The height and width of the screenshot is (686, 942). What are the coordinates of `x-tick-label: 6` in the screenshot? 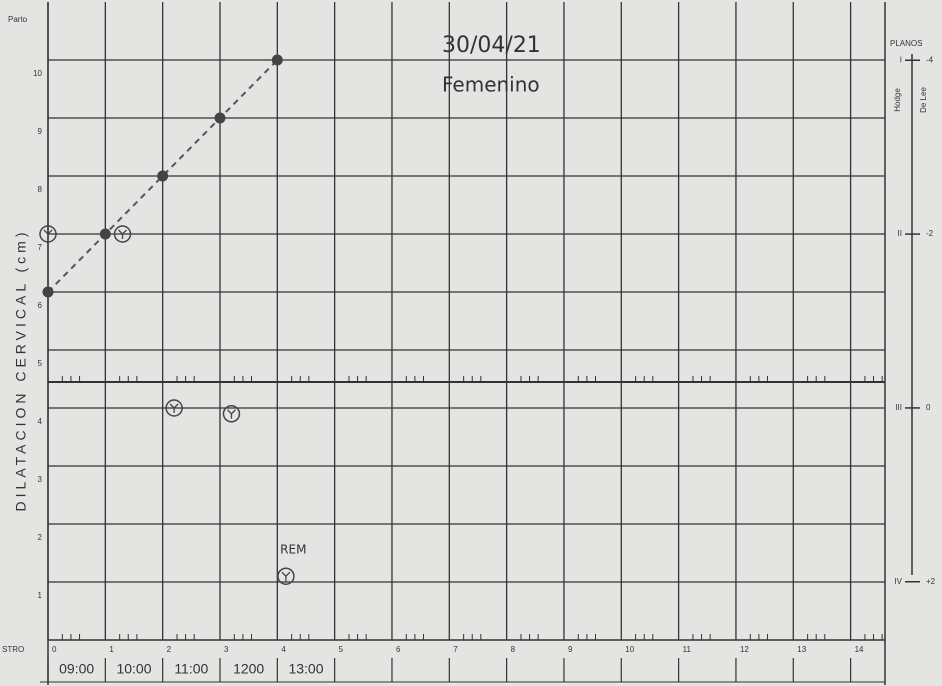 It's located at (398, 649).